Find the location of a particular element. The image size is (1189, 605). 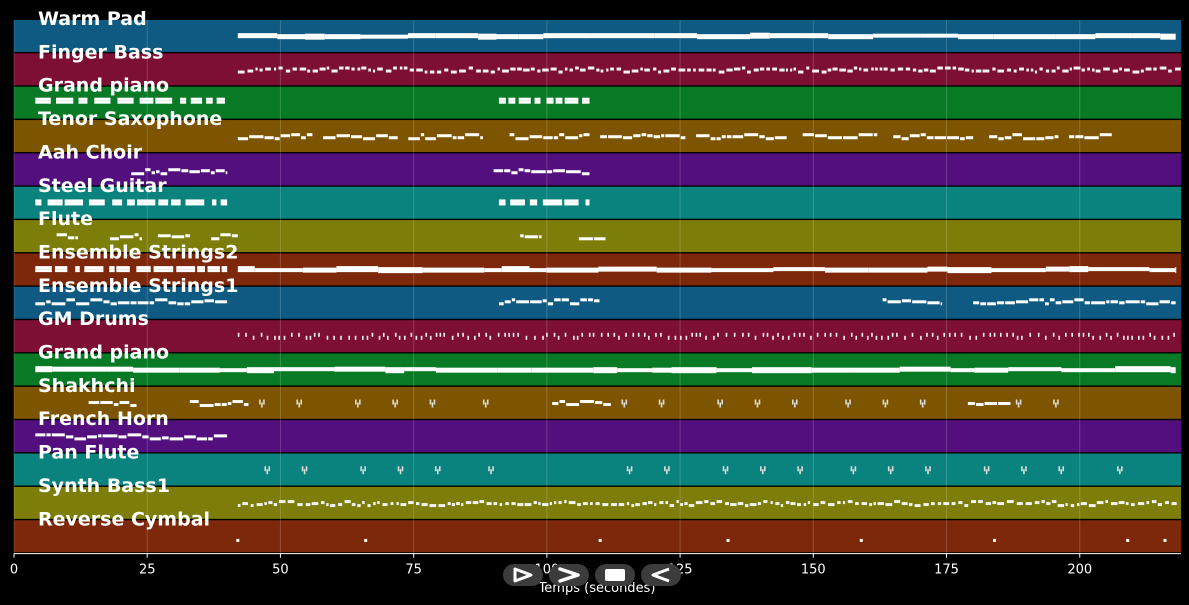

track-lane is located at coordinates (597, 536).